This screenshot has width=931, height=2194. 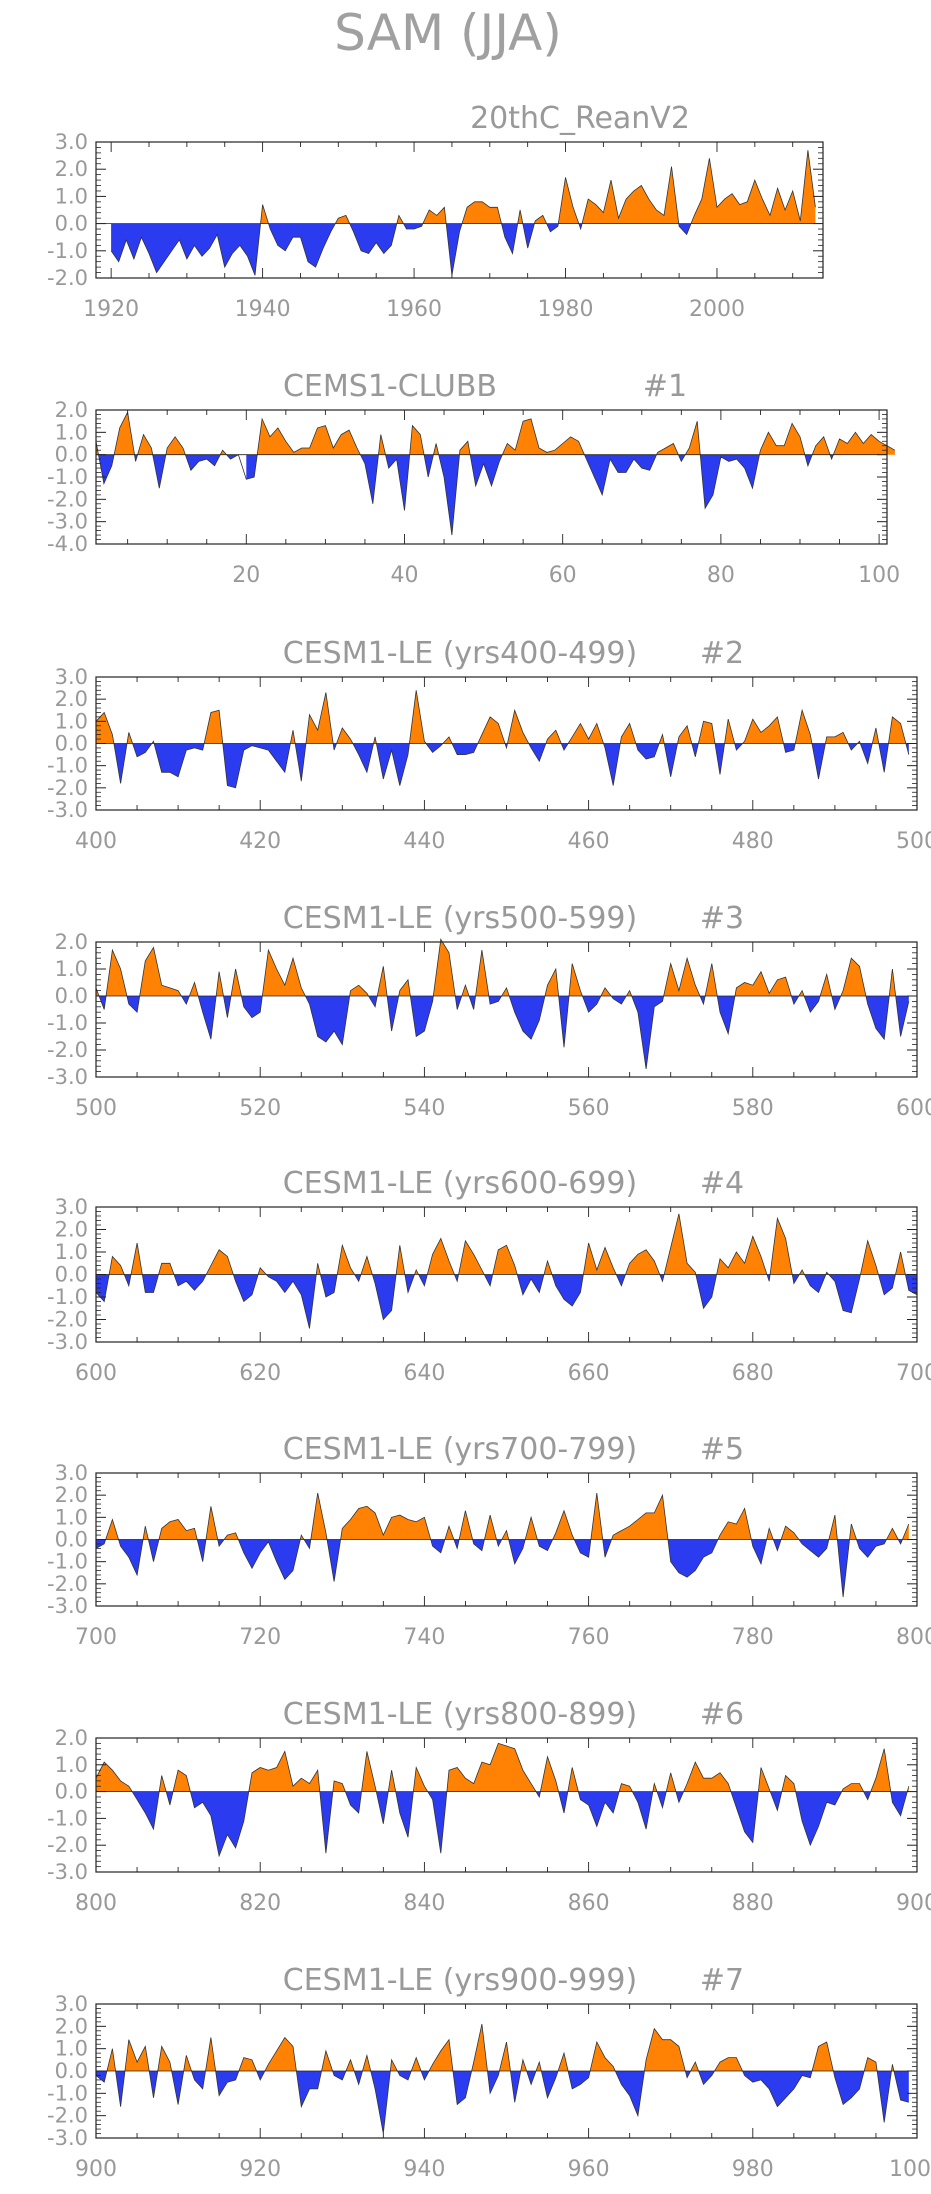 What do you see at coordinates (404, 575) in the screenshot?
I see `x-tick-label: 40` at bounding box center [404, 575].